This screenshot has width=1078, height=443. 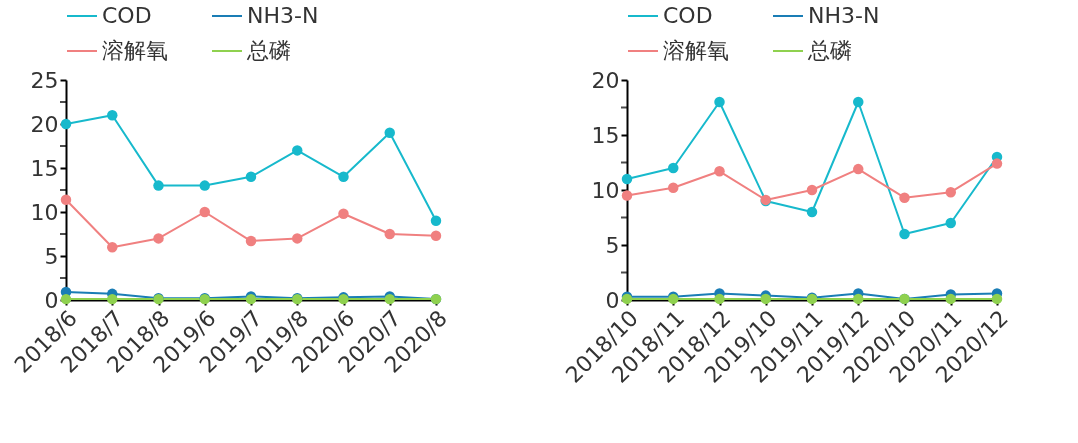 What do you see at coordinates (44, 80) in the screenshot?
I see `y-tick-label: 25` at bounding box center [44, 80].